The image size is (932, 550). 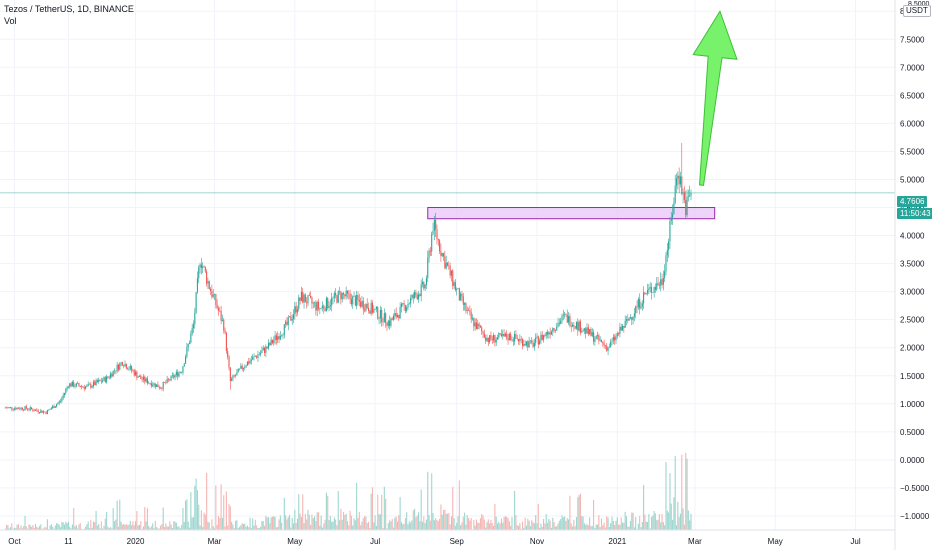 I want to click on currency-badge: USDT, so click(x=917, y=11).